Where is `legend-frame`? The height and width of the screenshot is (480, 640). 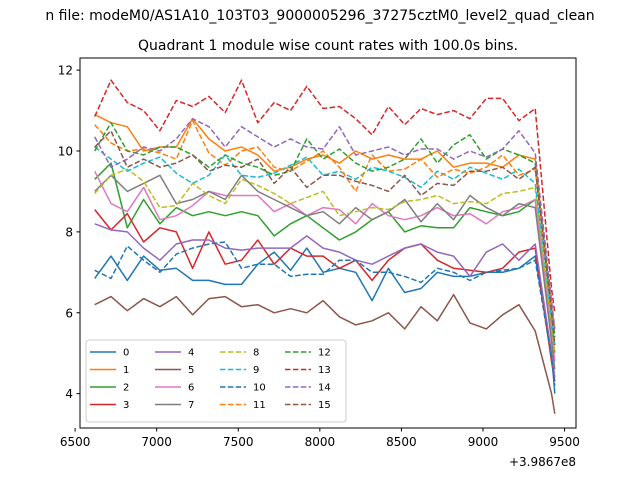 legend-frame is located at coordinates (216, 381).